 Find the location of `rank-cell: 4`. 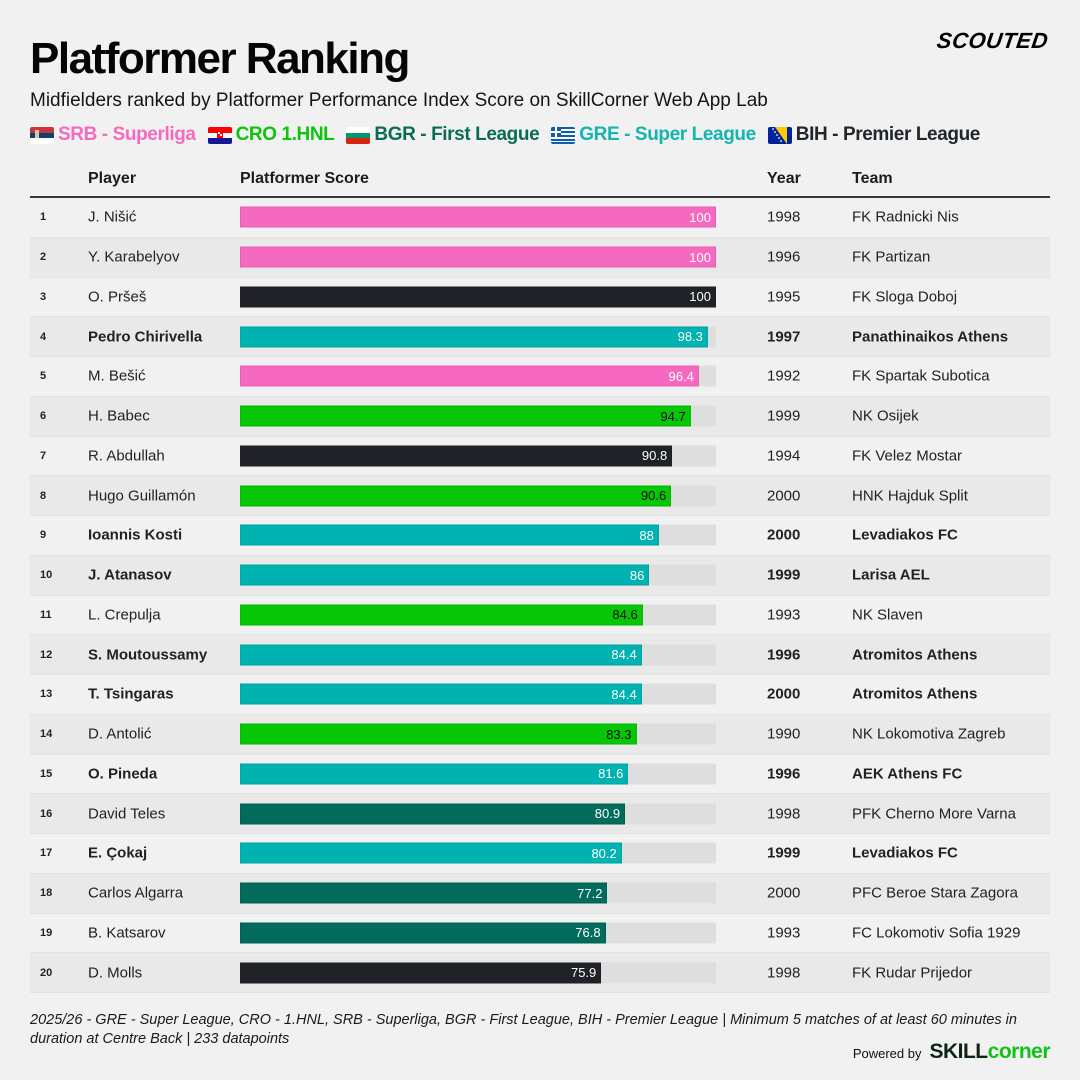

rank-cell: 4 is located at coordinates (43, 336).